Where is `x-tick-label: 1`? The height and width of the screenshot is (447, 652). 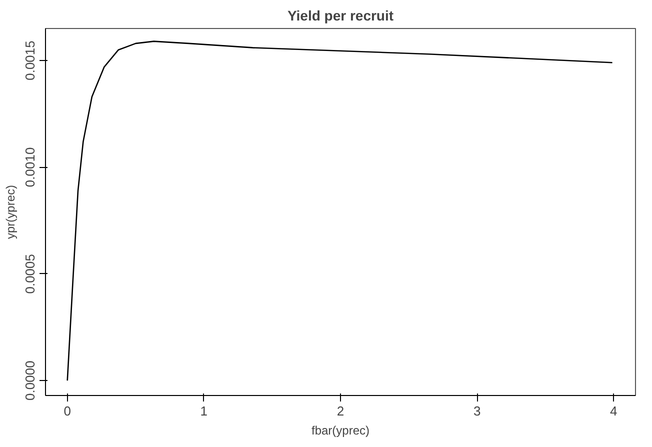
x-tick-label: 1 is located at coordinates (204, 411).